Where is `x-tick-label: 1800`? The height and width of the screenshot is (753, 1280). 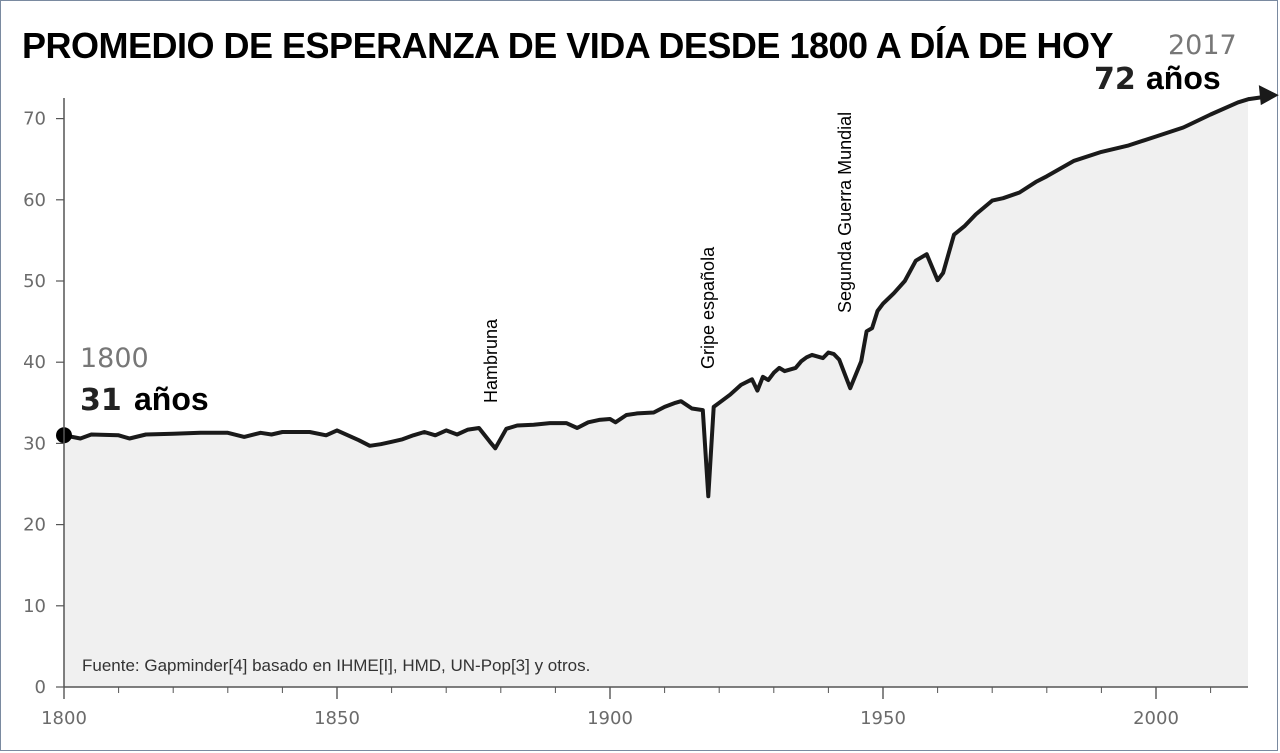 x-tick-label: 1800 is located at coordinates (64, 718).